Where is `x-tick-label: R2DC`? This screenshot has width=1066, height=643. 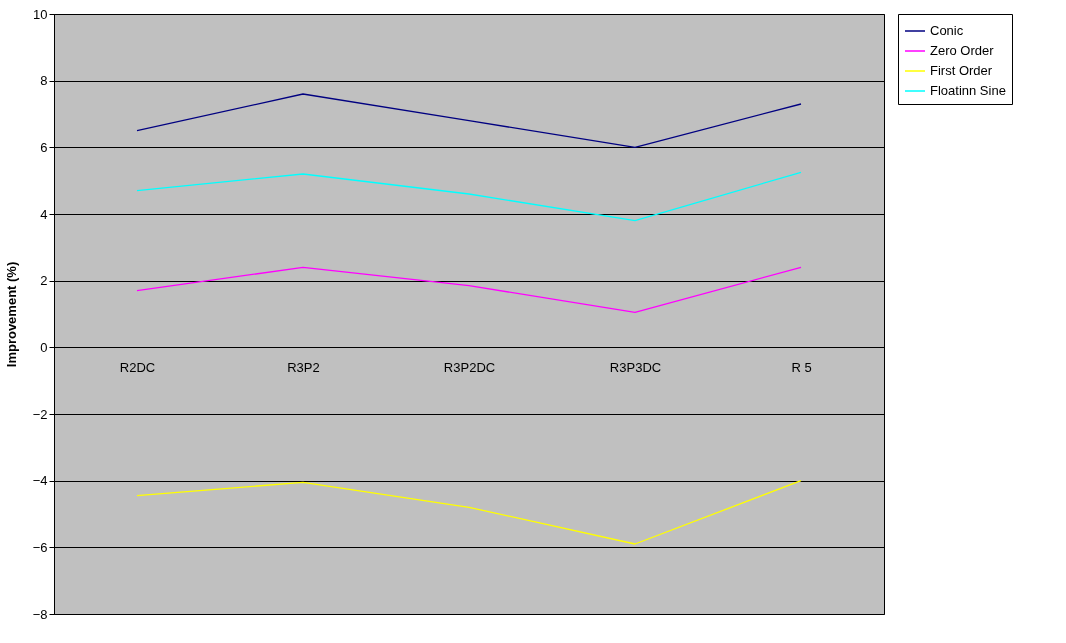 x-tick-label: R2DC is located at coordinates (137, 367).